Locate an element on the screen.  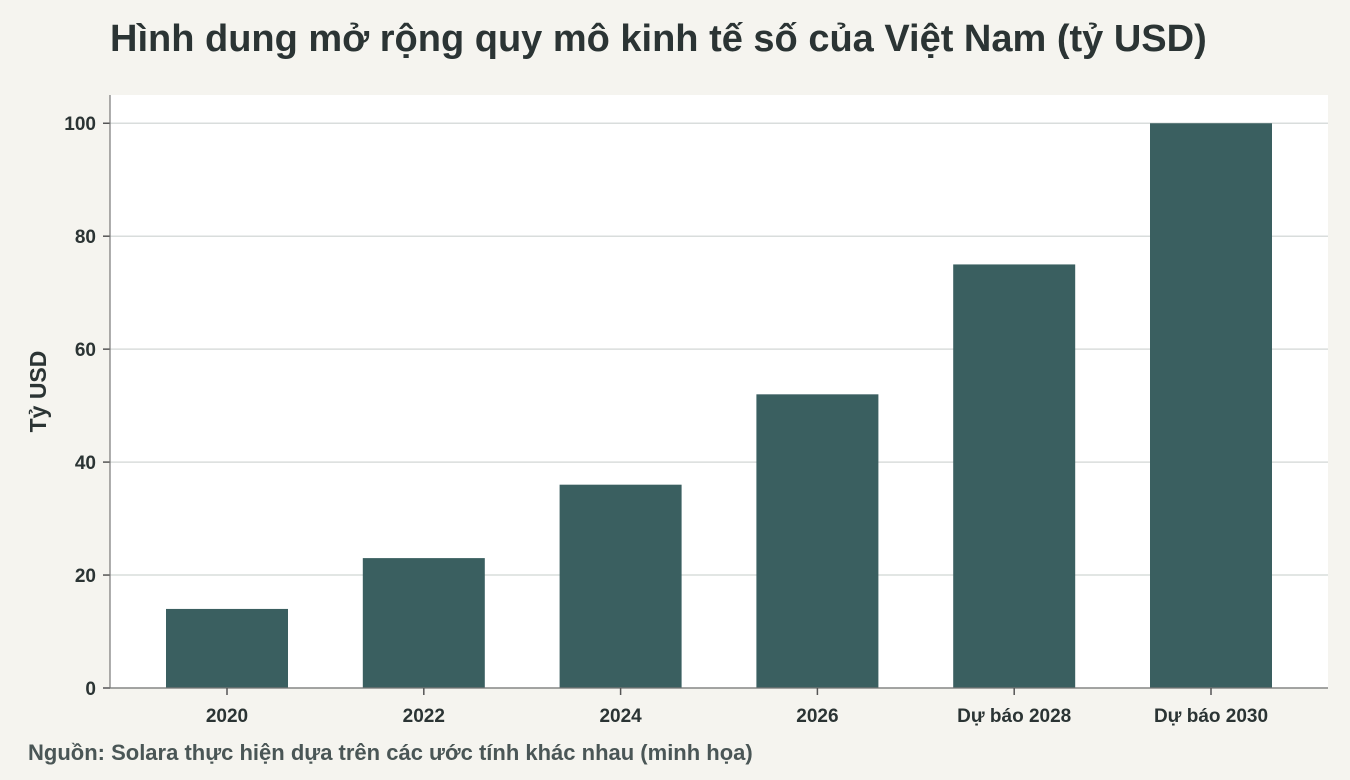
y-tick-label: 80 is located at coordinates (85, 237).